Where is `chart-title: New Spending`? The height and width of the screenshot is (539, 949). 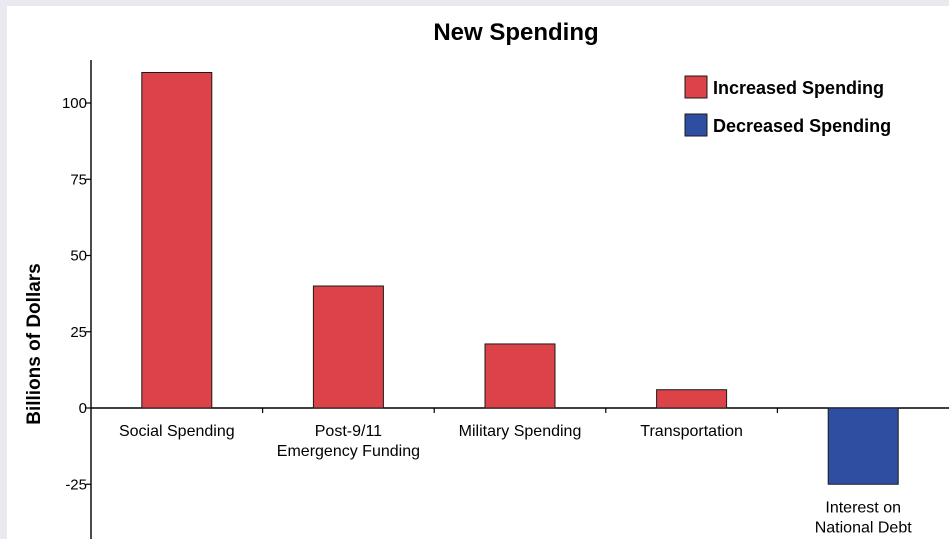 chart-title: New Spending is located at coordinates (515, 32).